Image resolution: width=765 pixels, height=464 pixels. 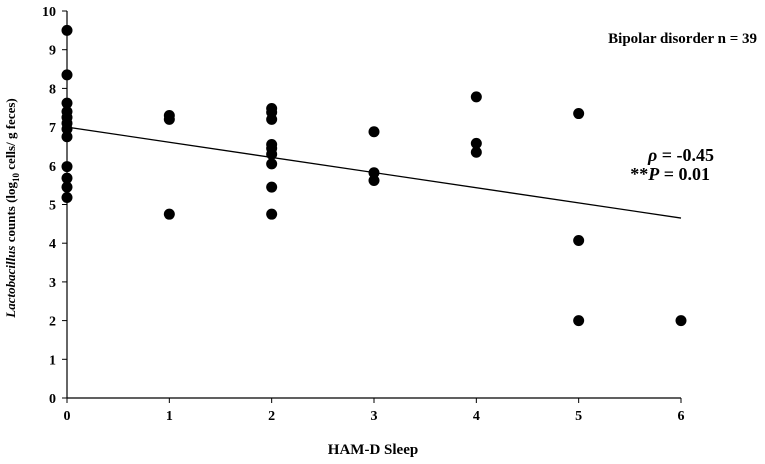 What do you see at coordinates (681, 416) in the screenshot?
I see `x-tick-label: 6` at bounding box center [681, 416].